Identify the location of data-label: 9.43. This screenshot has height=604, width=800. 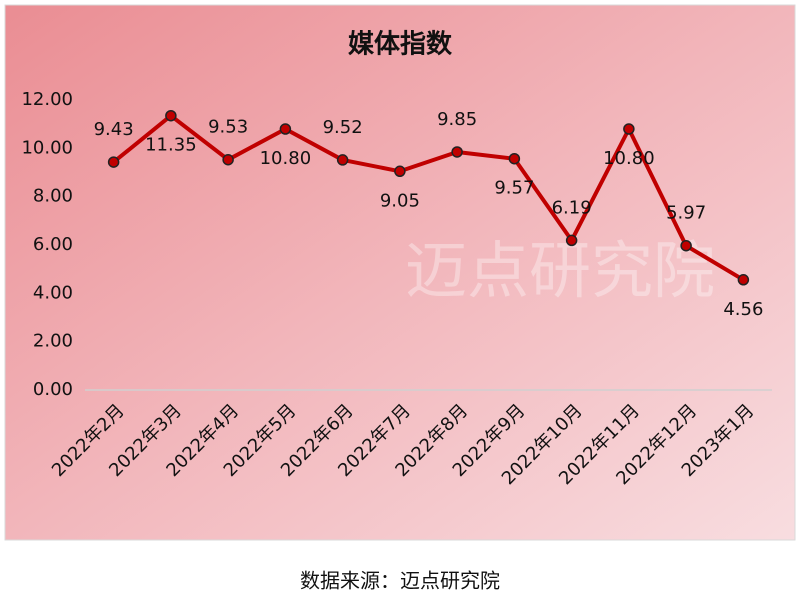
(114, 129).